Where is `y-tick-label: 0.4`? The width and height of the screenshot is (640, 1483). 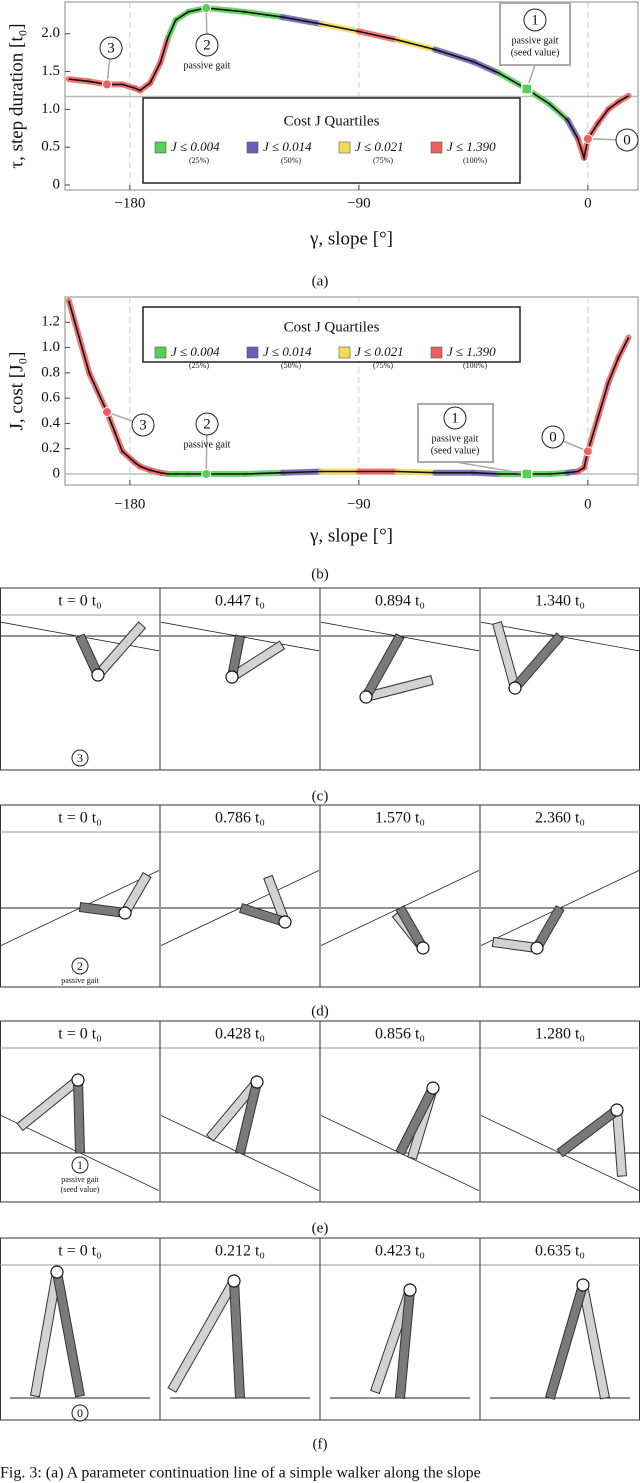 y-tick-label: 0.4 is located at coordinates (50, 423).